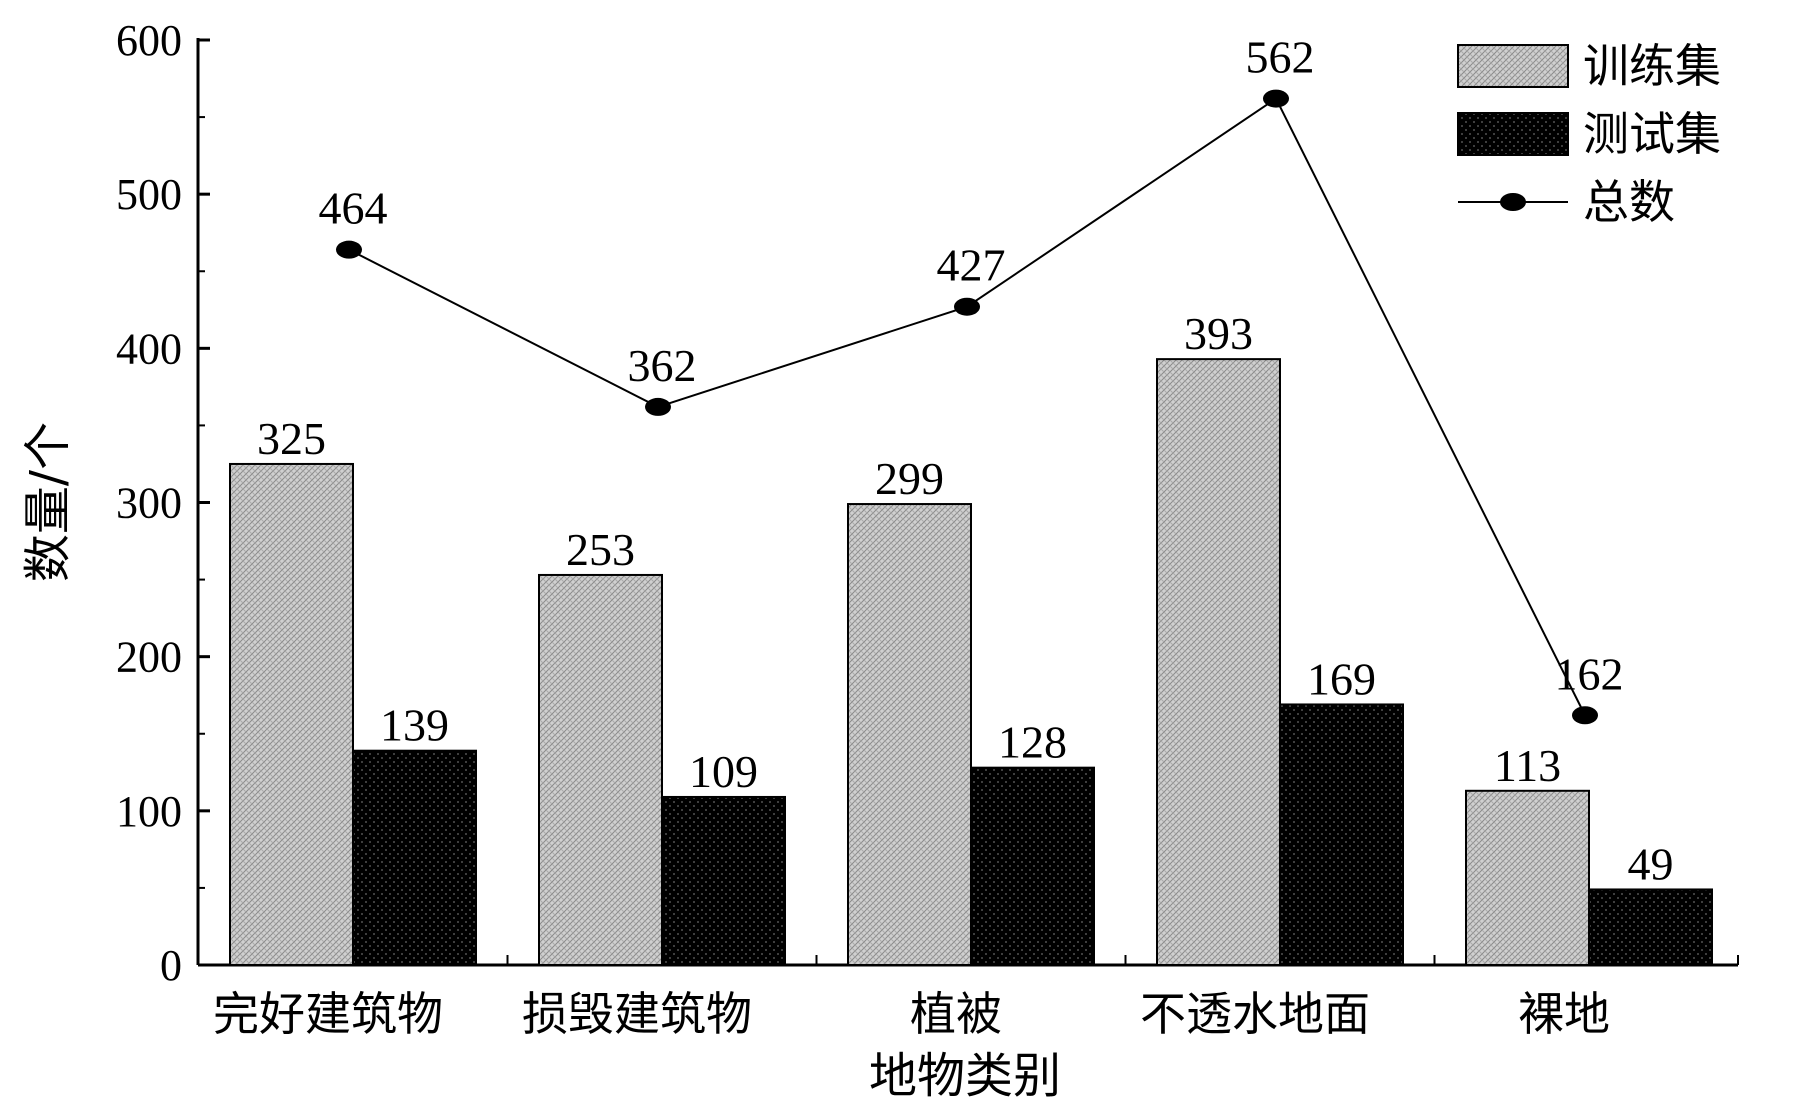 Image resolution: width=1795 pixels, height=1103 pixels. I want to click on bar-value-label: 393, so click(1218, 333).